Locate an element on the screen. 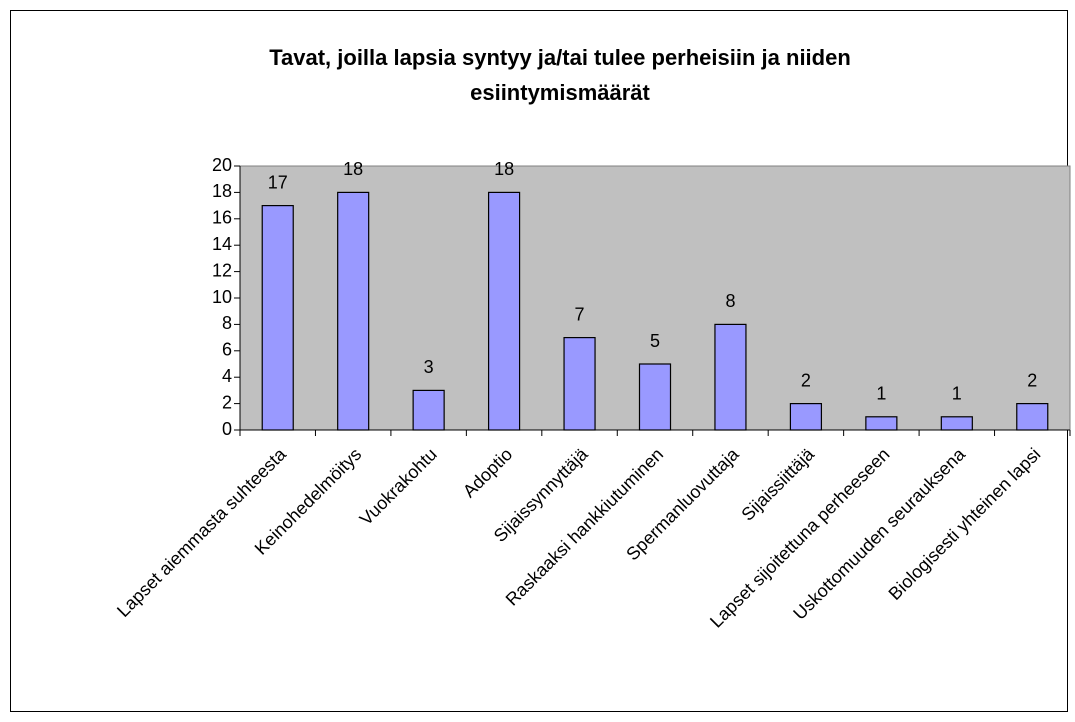 Image resolution: width=1075 pixels, height=722 pixels. y-tick-label: 0 is located at coordinates (227, 429).